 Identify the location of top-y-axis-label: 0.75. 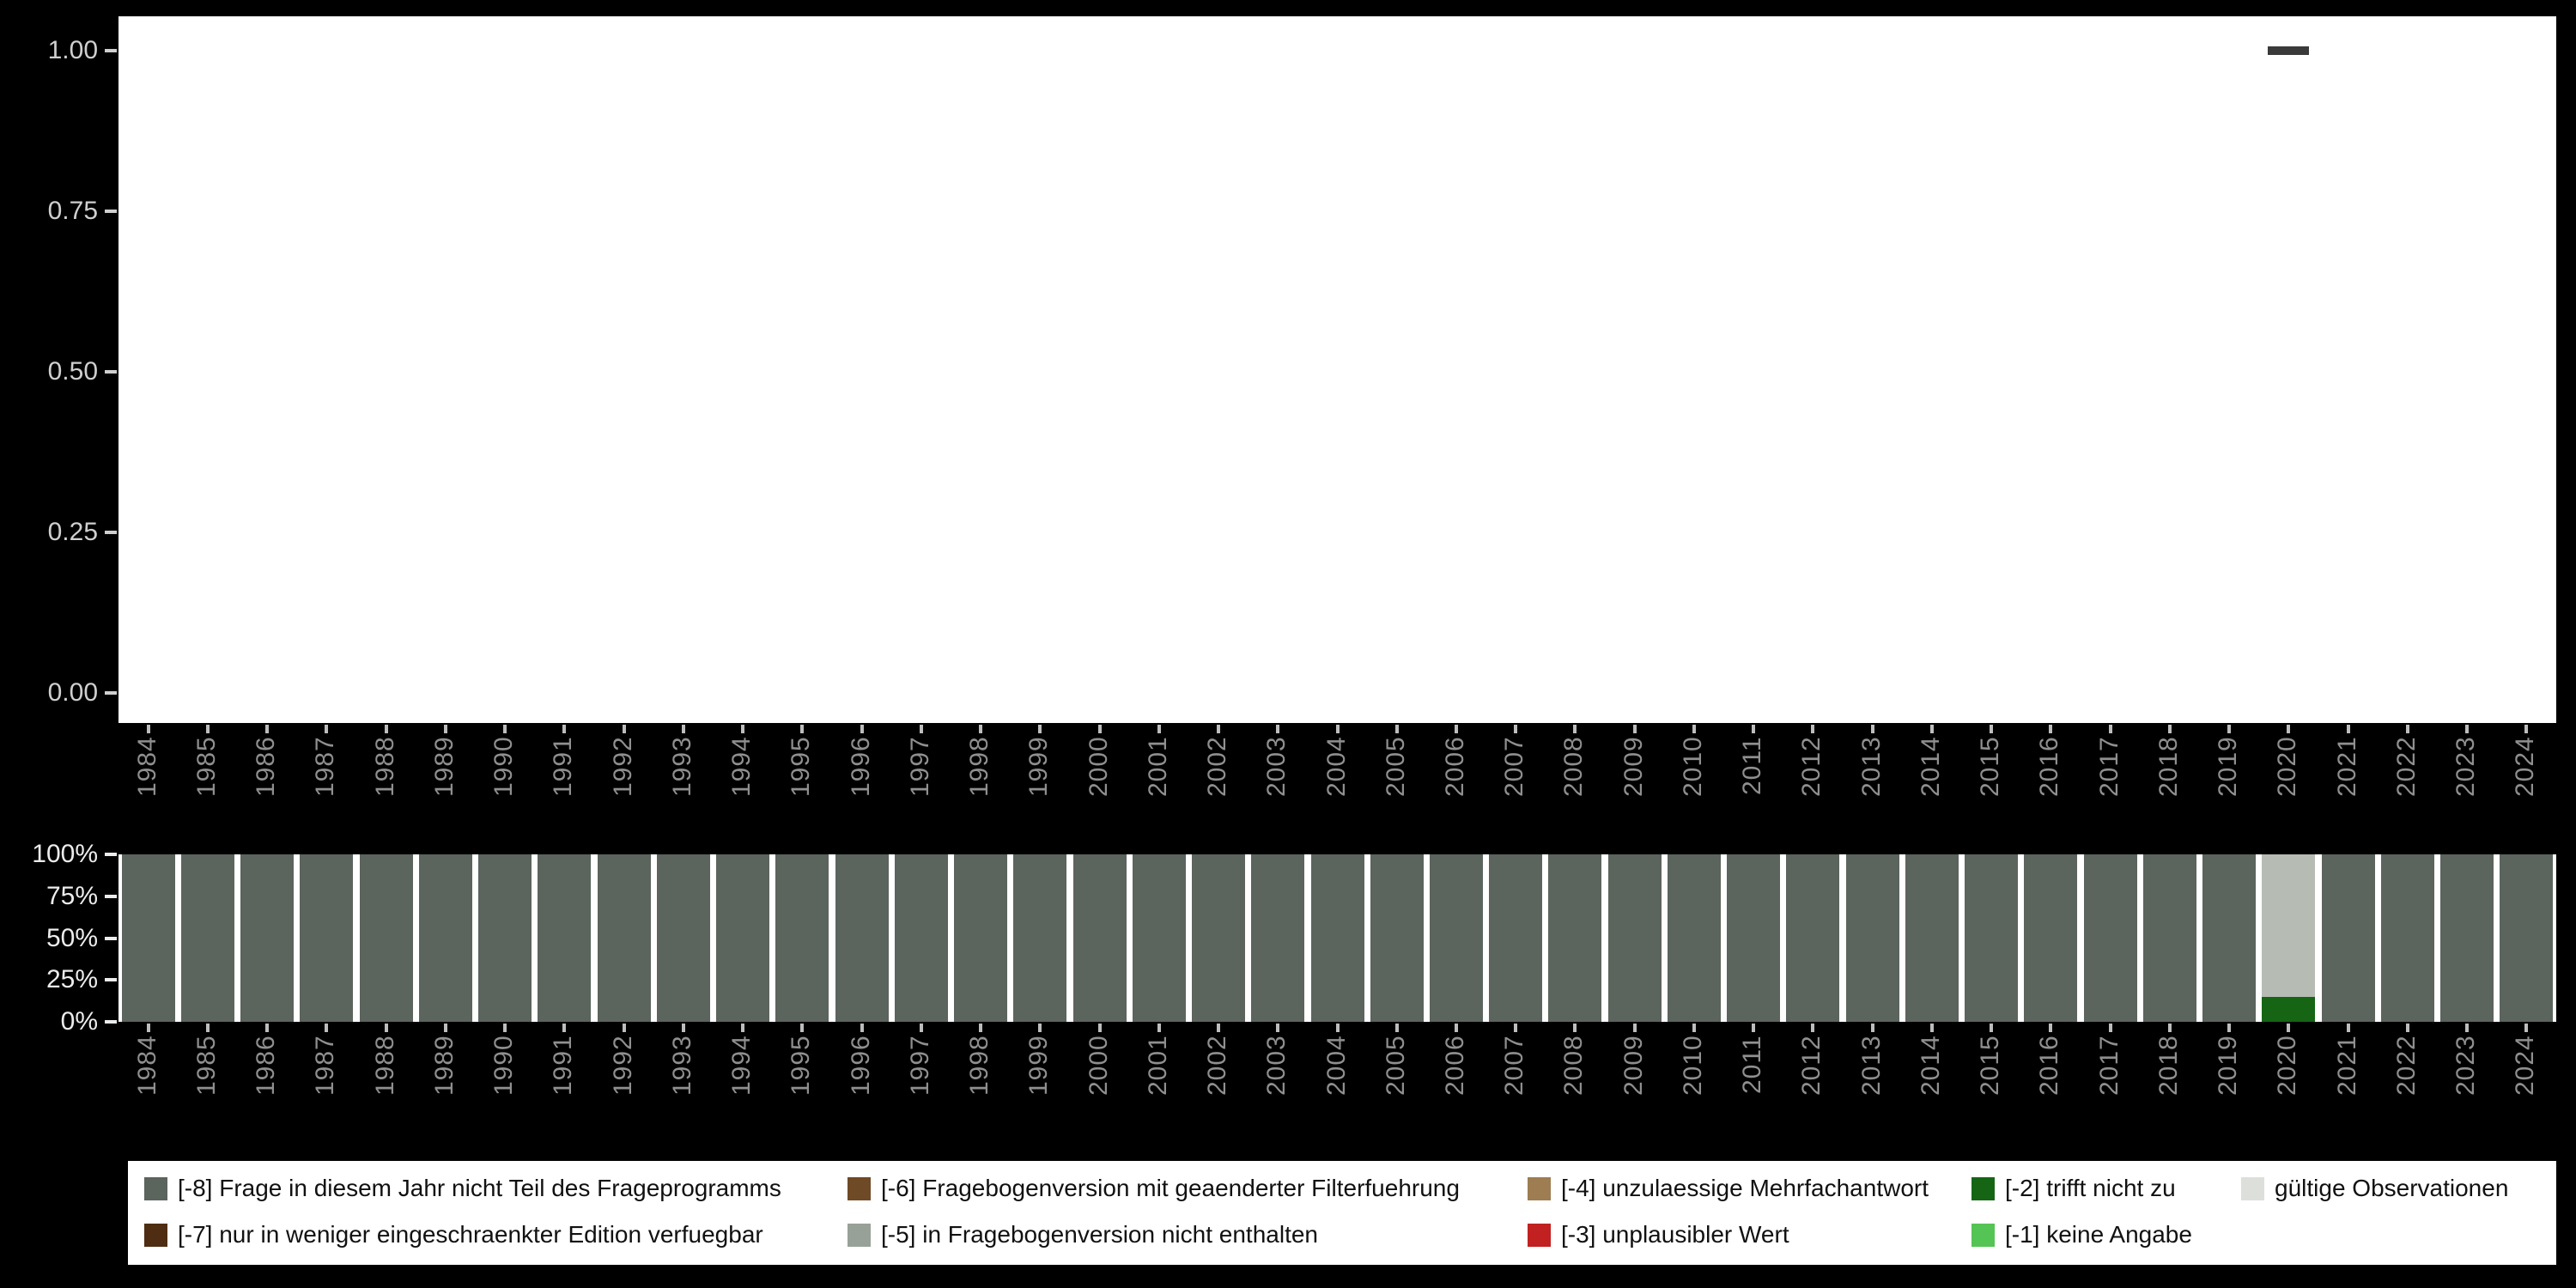
(72, 211).